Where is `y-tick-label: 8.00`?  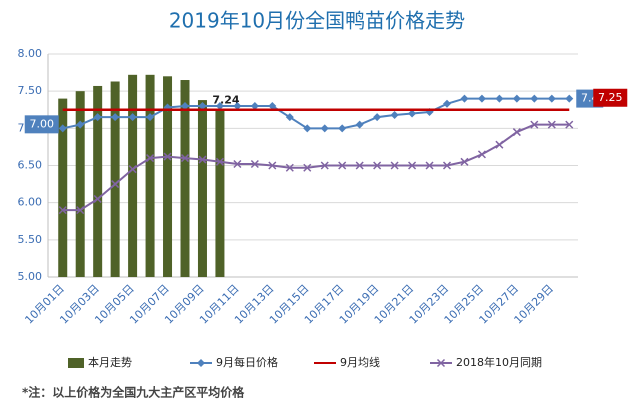
y-tick-label: 8.00 is located at coordinates (30, 53).